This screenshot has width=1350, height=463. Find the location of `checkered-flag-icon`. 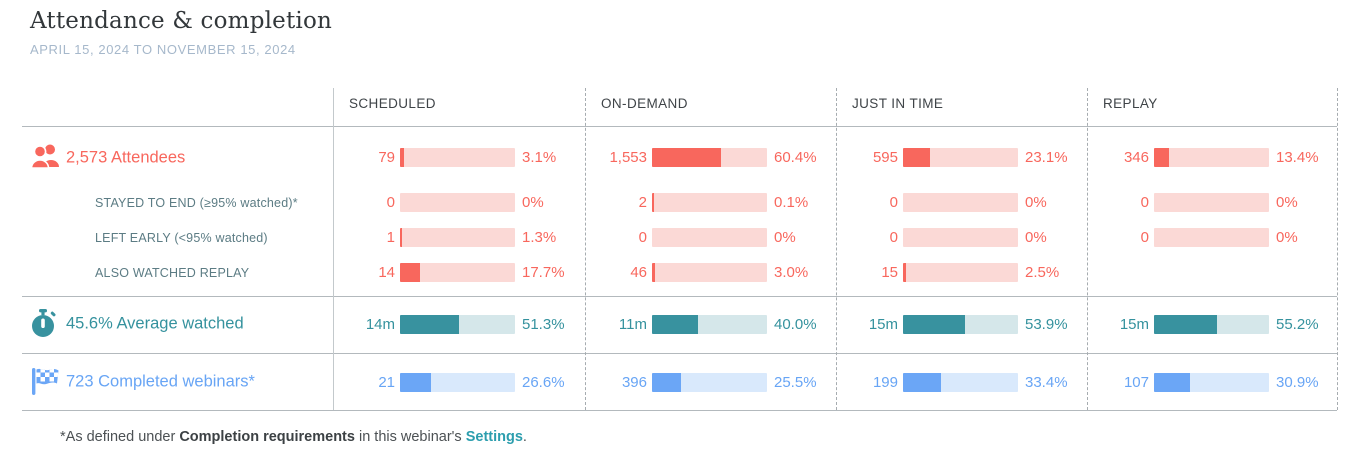

checkered-flag-icon is located at coordinates (46, 382).